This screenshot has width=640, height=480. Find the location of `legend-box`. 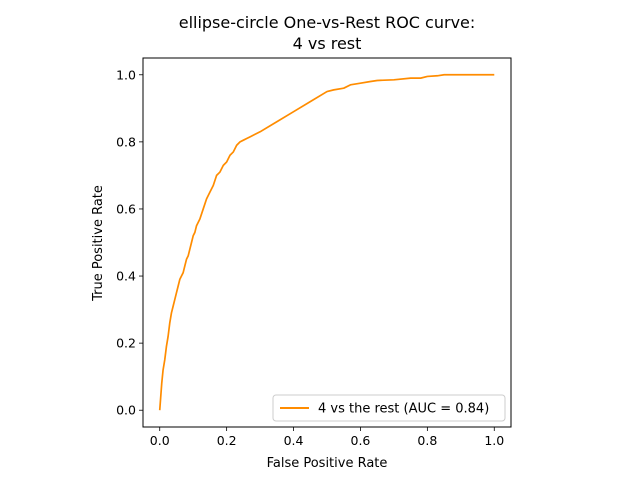

legend-box is located at coordinates (389, 408).